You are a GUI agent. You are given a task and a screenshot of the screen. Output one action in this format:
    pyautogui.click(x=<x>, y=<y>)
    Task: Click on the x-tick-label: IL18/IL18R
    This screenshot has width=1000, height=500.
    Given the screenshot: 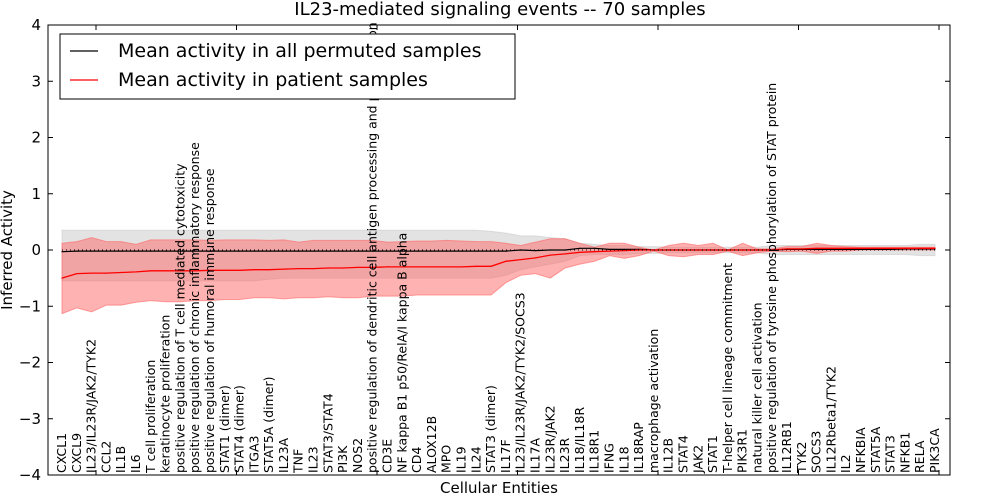 What is the action you would take?
    pyautogui.click(x=579, y=440)
    